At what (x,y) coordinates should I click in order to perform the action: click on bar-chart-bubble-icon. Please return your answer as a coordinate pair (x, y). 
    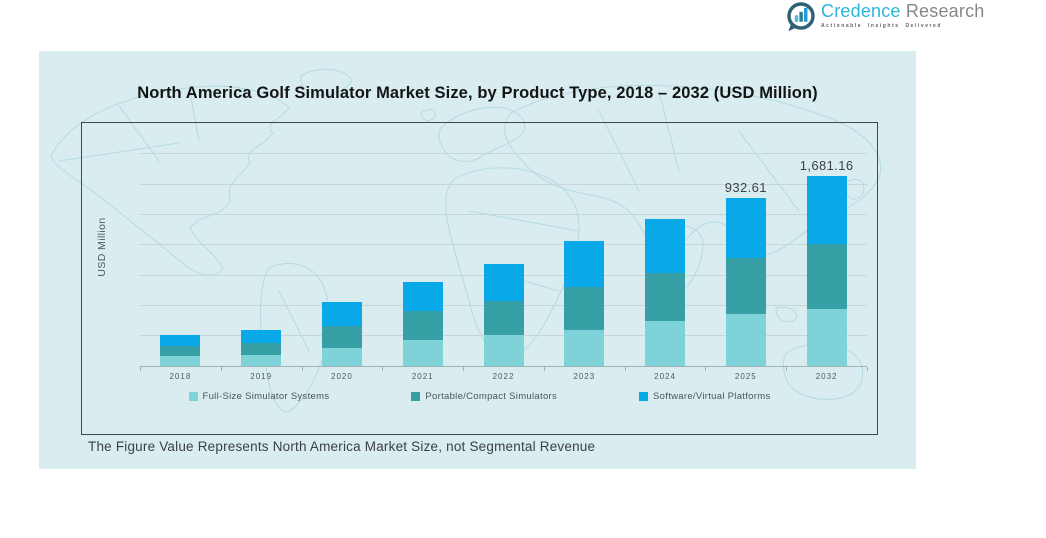
    Looking at the image, I should click on (801, 16).